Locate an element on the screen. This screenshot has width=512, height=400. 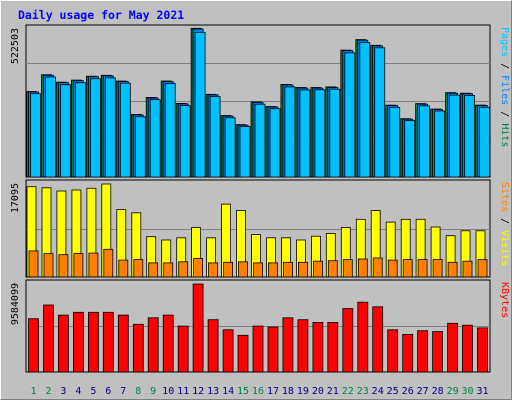
x-tick-label-day-5: 5 is located at coordinates (93, 391).